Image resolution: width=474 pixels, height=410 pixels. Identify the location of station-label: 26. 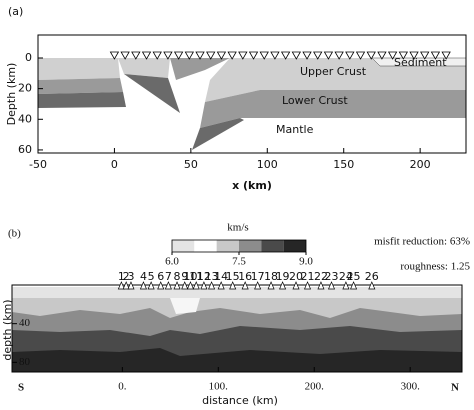
(372, 276).